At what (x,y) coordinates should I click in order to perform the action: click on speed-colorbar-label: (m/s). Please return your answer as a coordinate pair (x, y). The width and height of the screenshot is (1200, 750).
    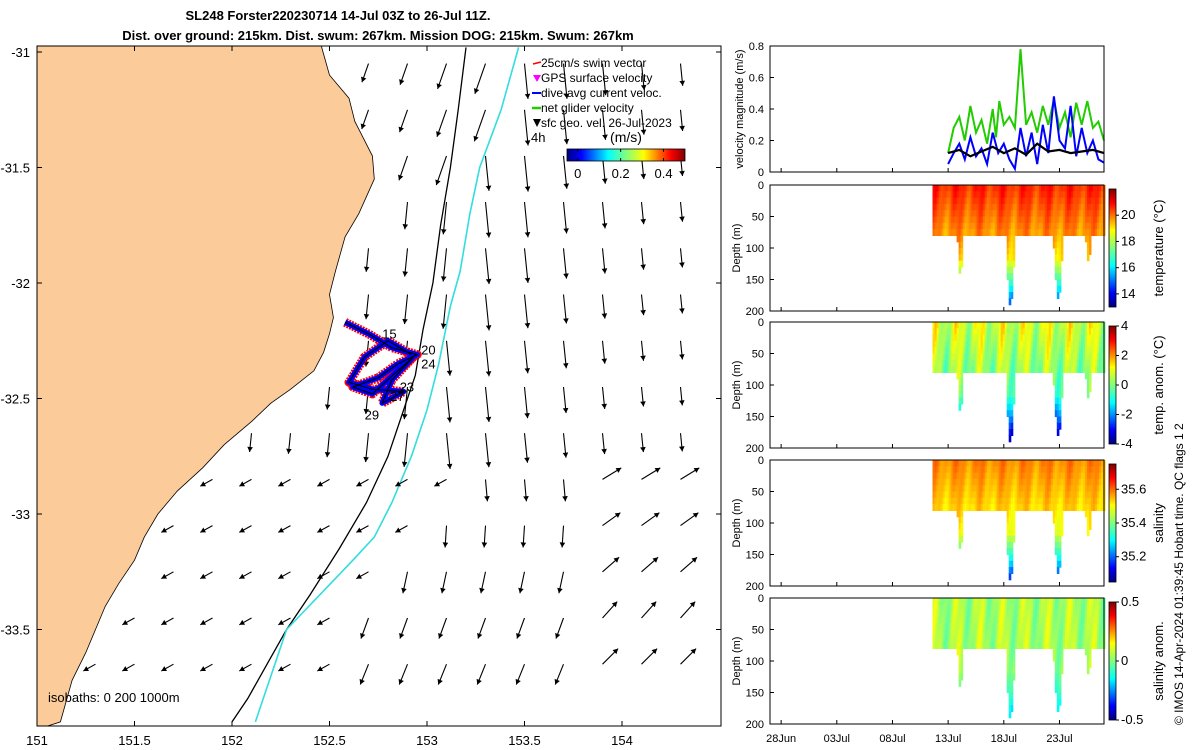
    Looking at the image, I should click on (626, 137).